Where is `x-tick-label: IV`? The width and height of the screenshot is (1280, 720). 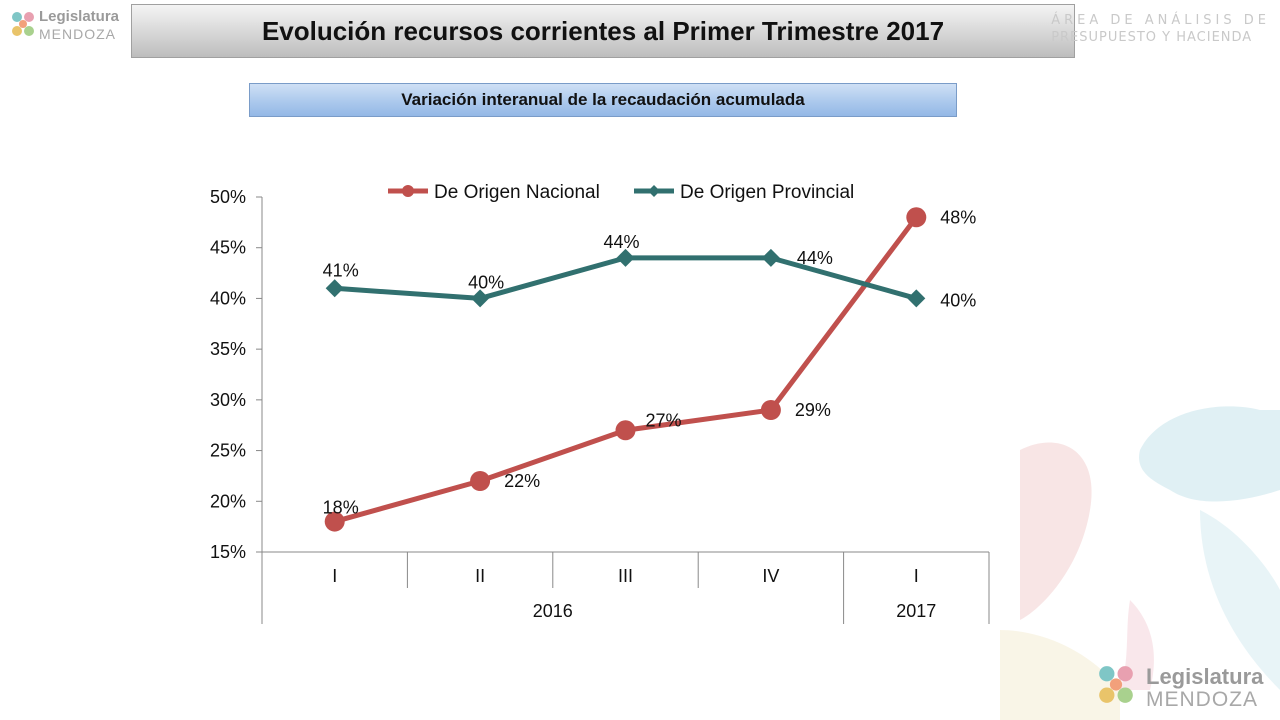
x-tick-label: IV is located at coordinates (770, 576).